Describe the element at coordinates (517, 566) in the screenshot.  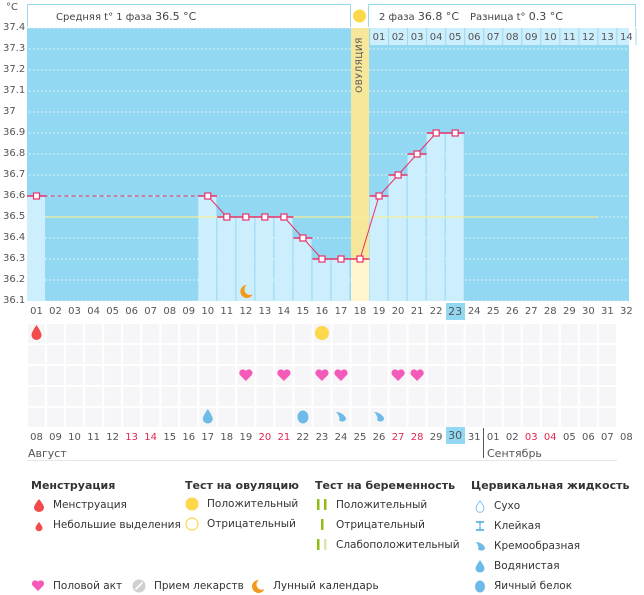
I see `legend-cervical-watery: Водянистая` at that location.